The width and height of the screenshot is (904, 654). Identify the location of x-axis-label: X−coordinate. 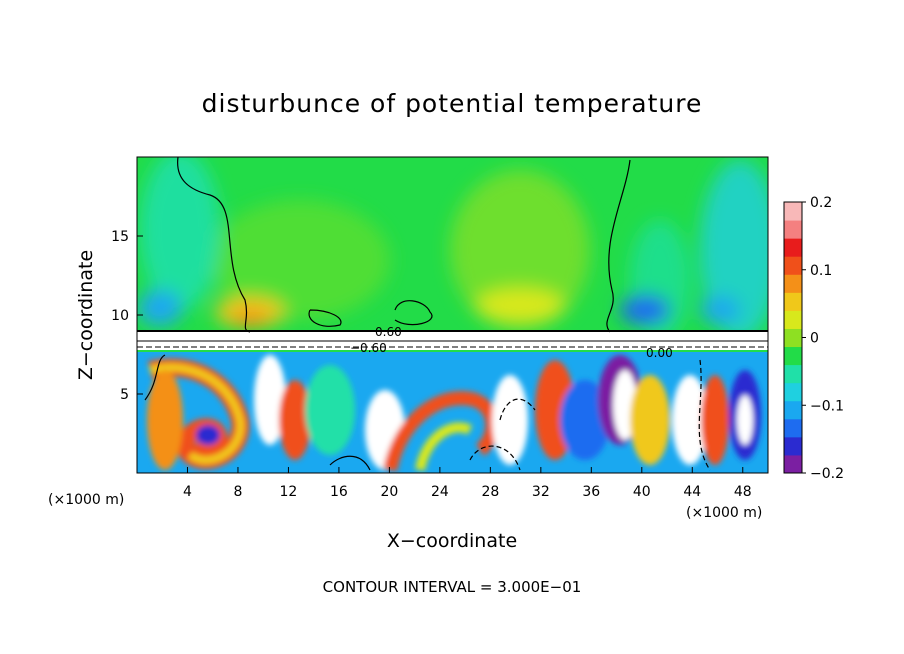
(452, 541).